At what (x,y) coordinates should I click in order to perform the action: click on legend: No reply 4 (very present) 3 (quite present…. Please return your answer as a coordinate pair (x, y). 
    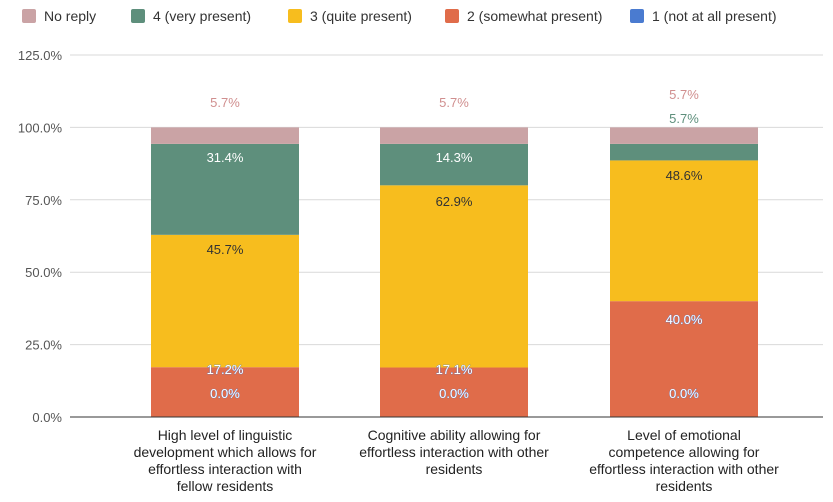
    Looking at the image, I should click on (399, 16).